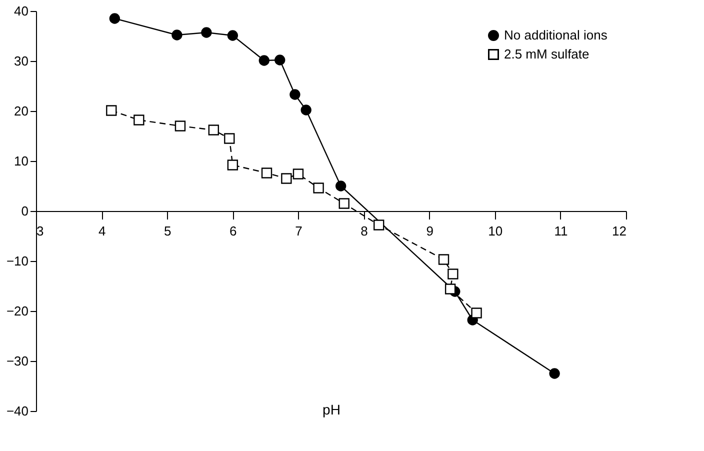 This screenshot has width=704, height=451. What do you see at coordinates (495, 231) in the screenshot?
I see `x-tick-label: 10` at bounding box center [495, 231].